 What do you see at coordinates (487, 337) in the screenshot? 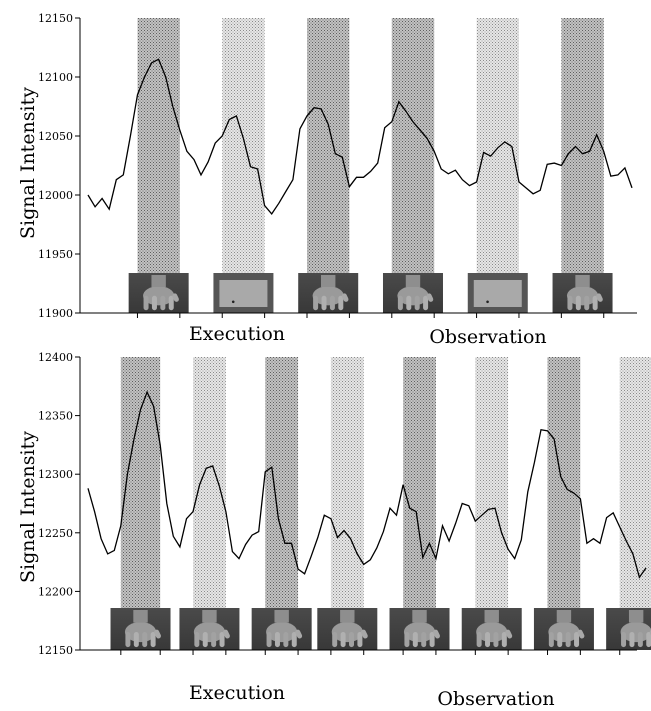
I see `top-label-observation: Observation` at bounding box center [487, 337].